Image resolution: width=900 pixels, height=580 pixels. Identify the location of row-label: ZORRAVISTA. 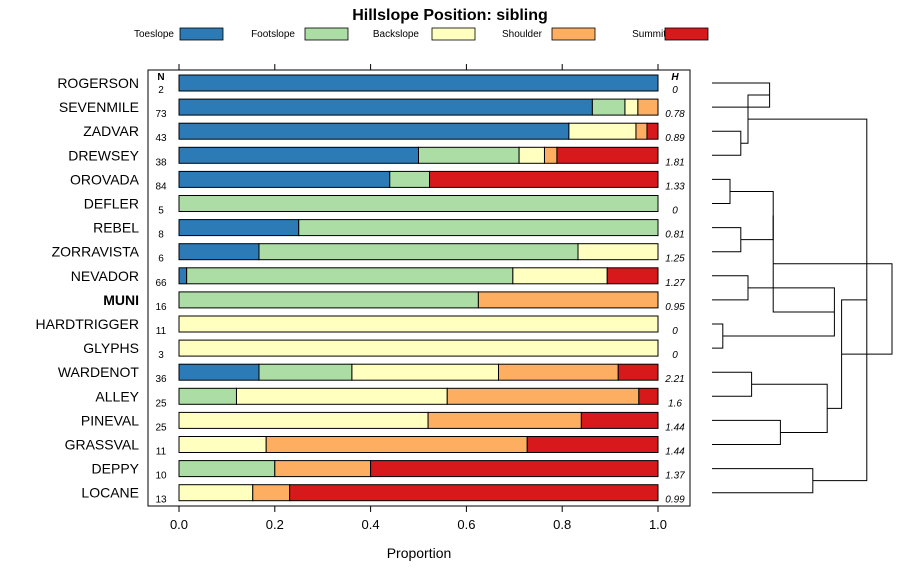
(96, 252).